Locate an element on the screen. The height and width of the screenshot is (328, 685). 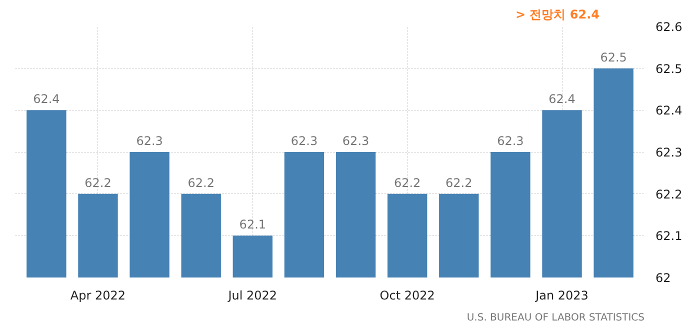
data-label: 62.1 is located at coordinates (252, 225).